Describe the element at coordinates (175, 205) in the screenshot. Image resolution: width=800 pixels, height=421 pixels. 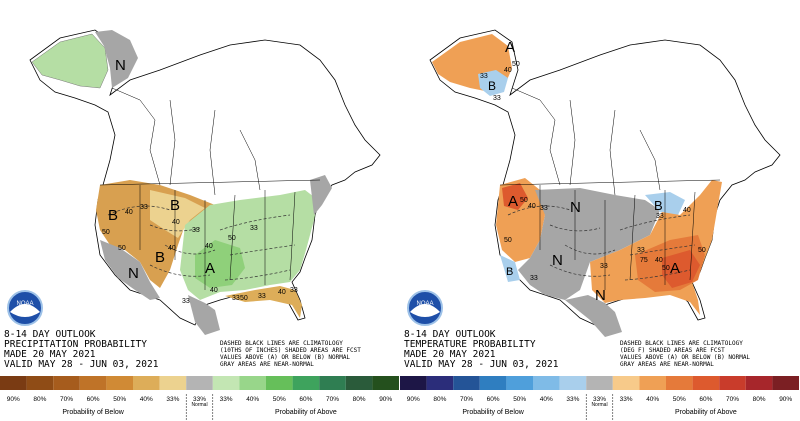
I see `region-label-below-rockies: B` at that location.